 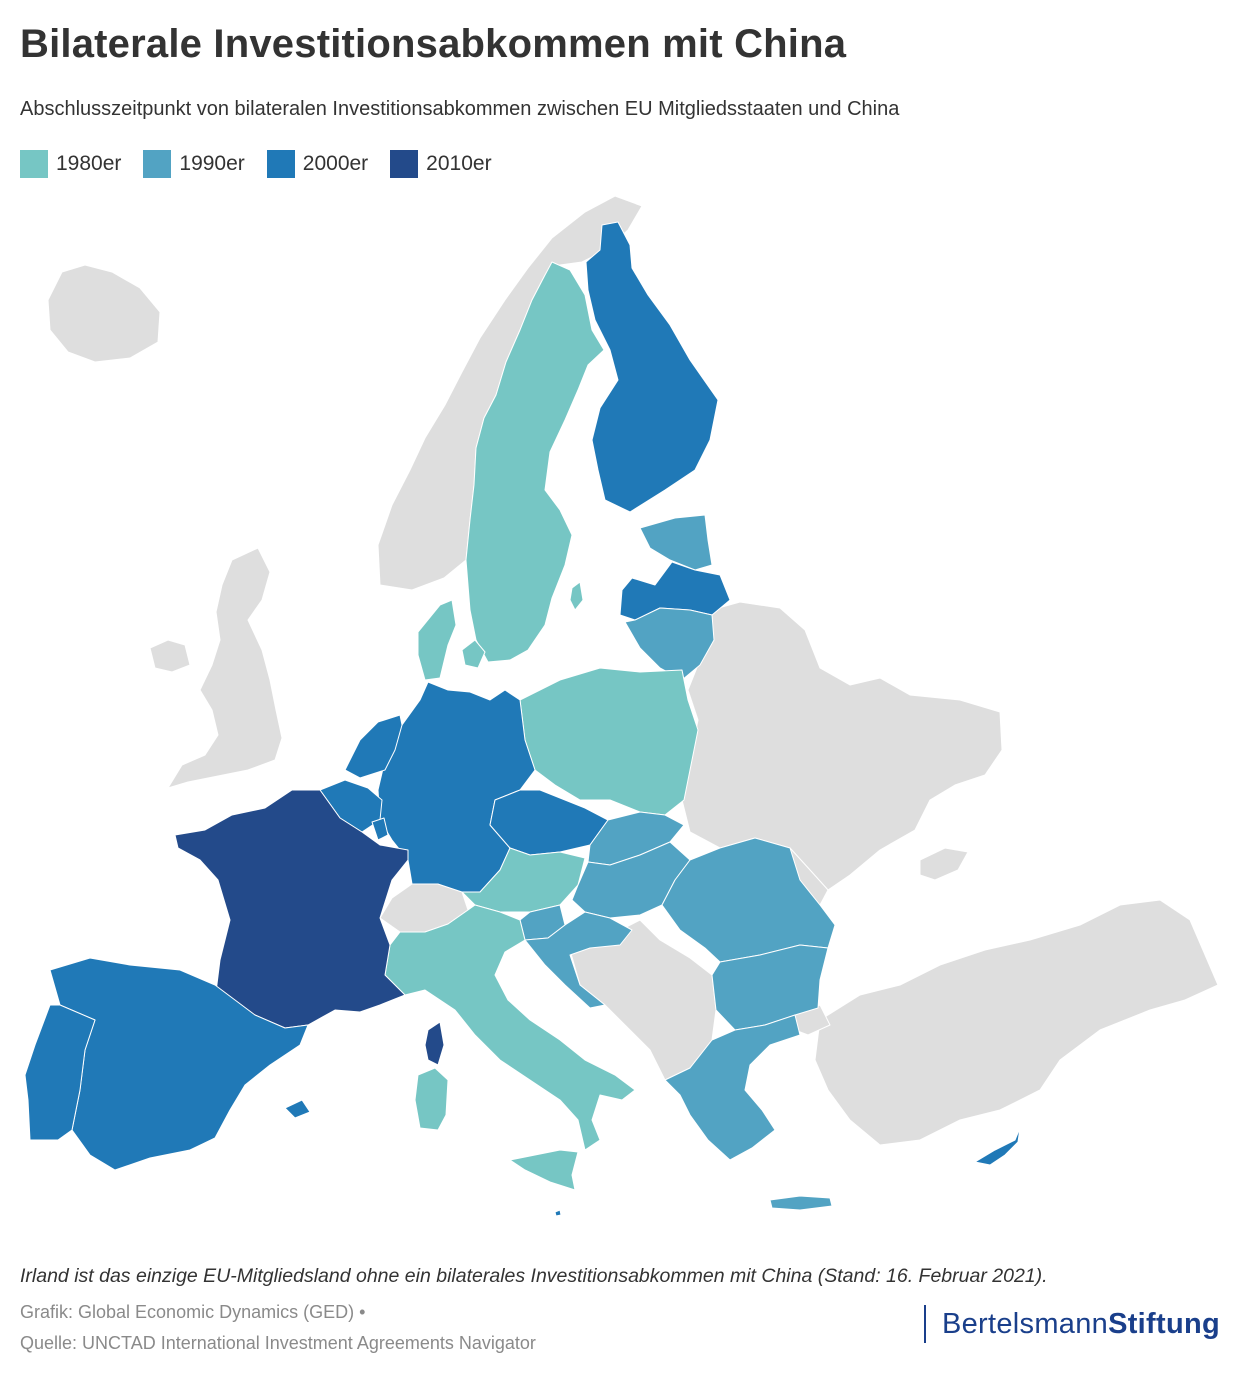 I want to click on credit-graphic: Grafik: Global Economic Dynamics (GED) •, so click(x=193, y=1312).